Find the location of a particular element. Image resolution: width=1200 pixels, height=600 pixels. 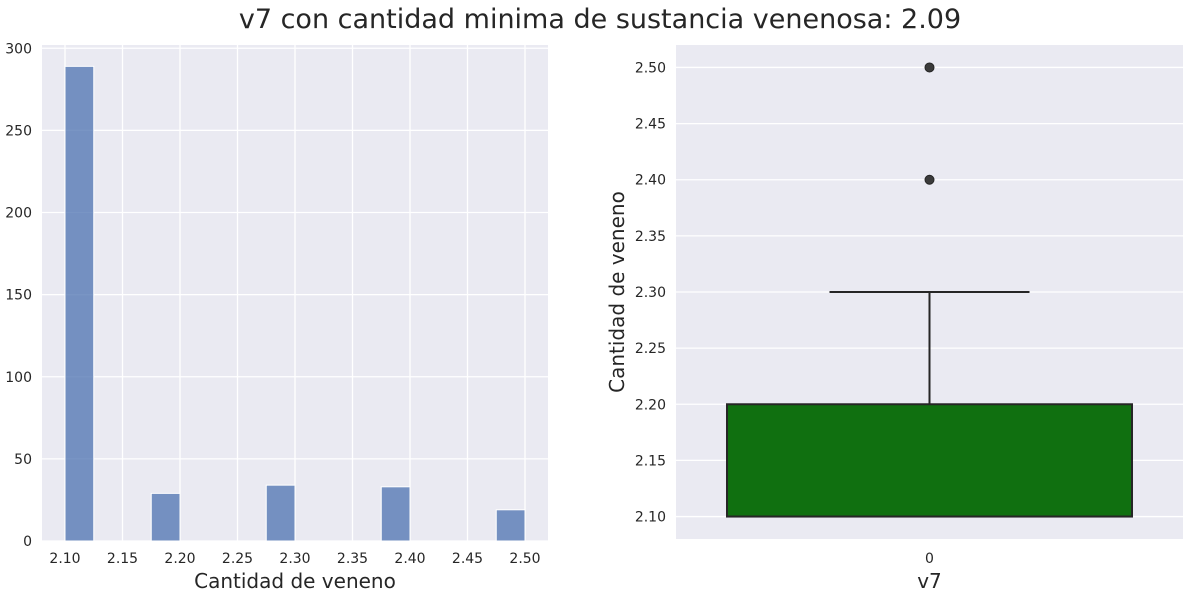

histogram-y-tick-label: 200 is located at coordinates (18, 214).